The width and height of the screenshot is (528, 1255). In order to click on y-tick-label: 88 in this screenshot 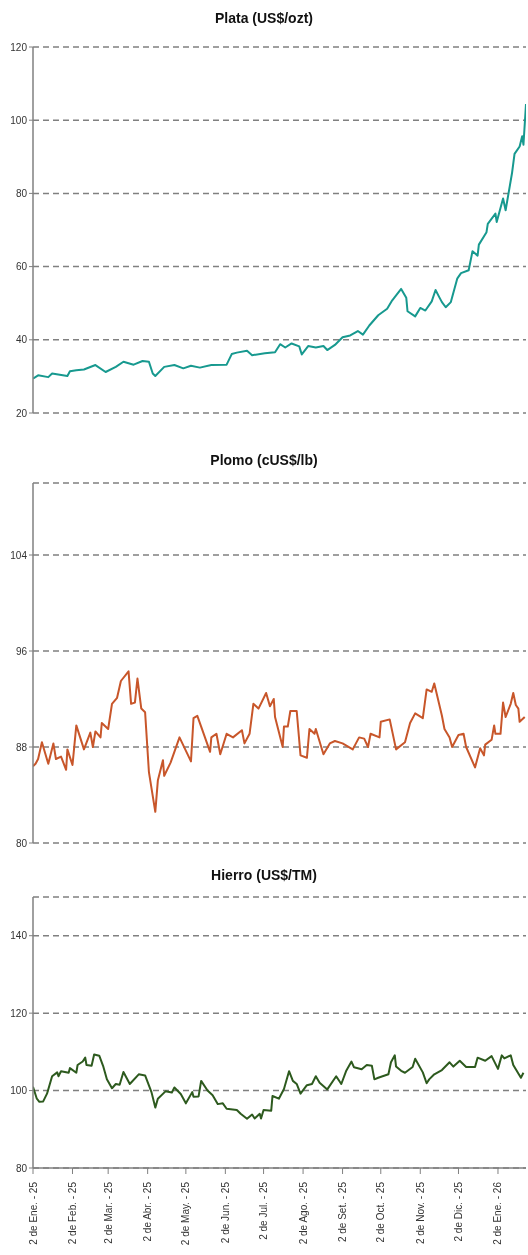, I will do `click(21, 747)`.